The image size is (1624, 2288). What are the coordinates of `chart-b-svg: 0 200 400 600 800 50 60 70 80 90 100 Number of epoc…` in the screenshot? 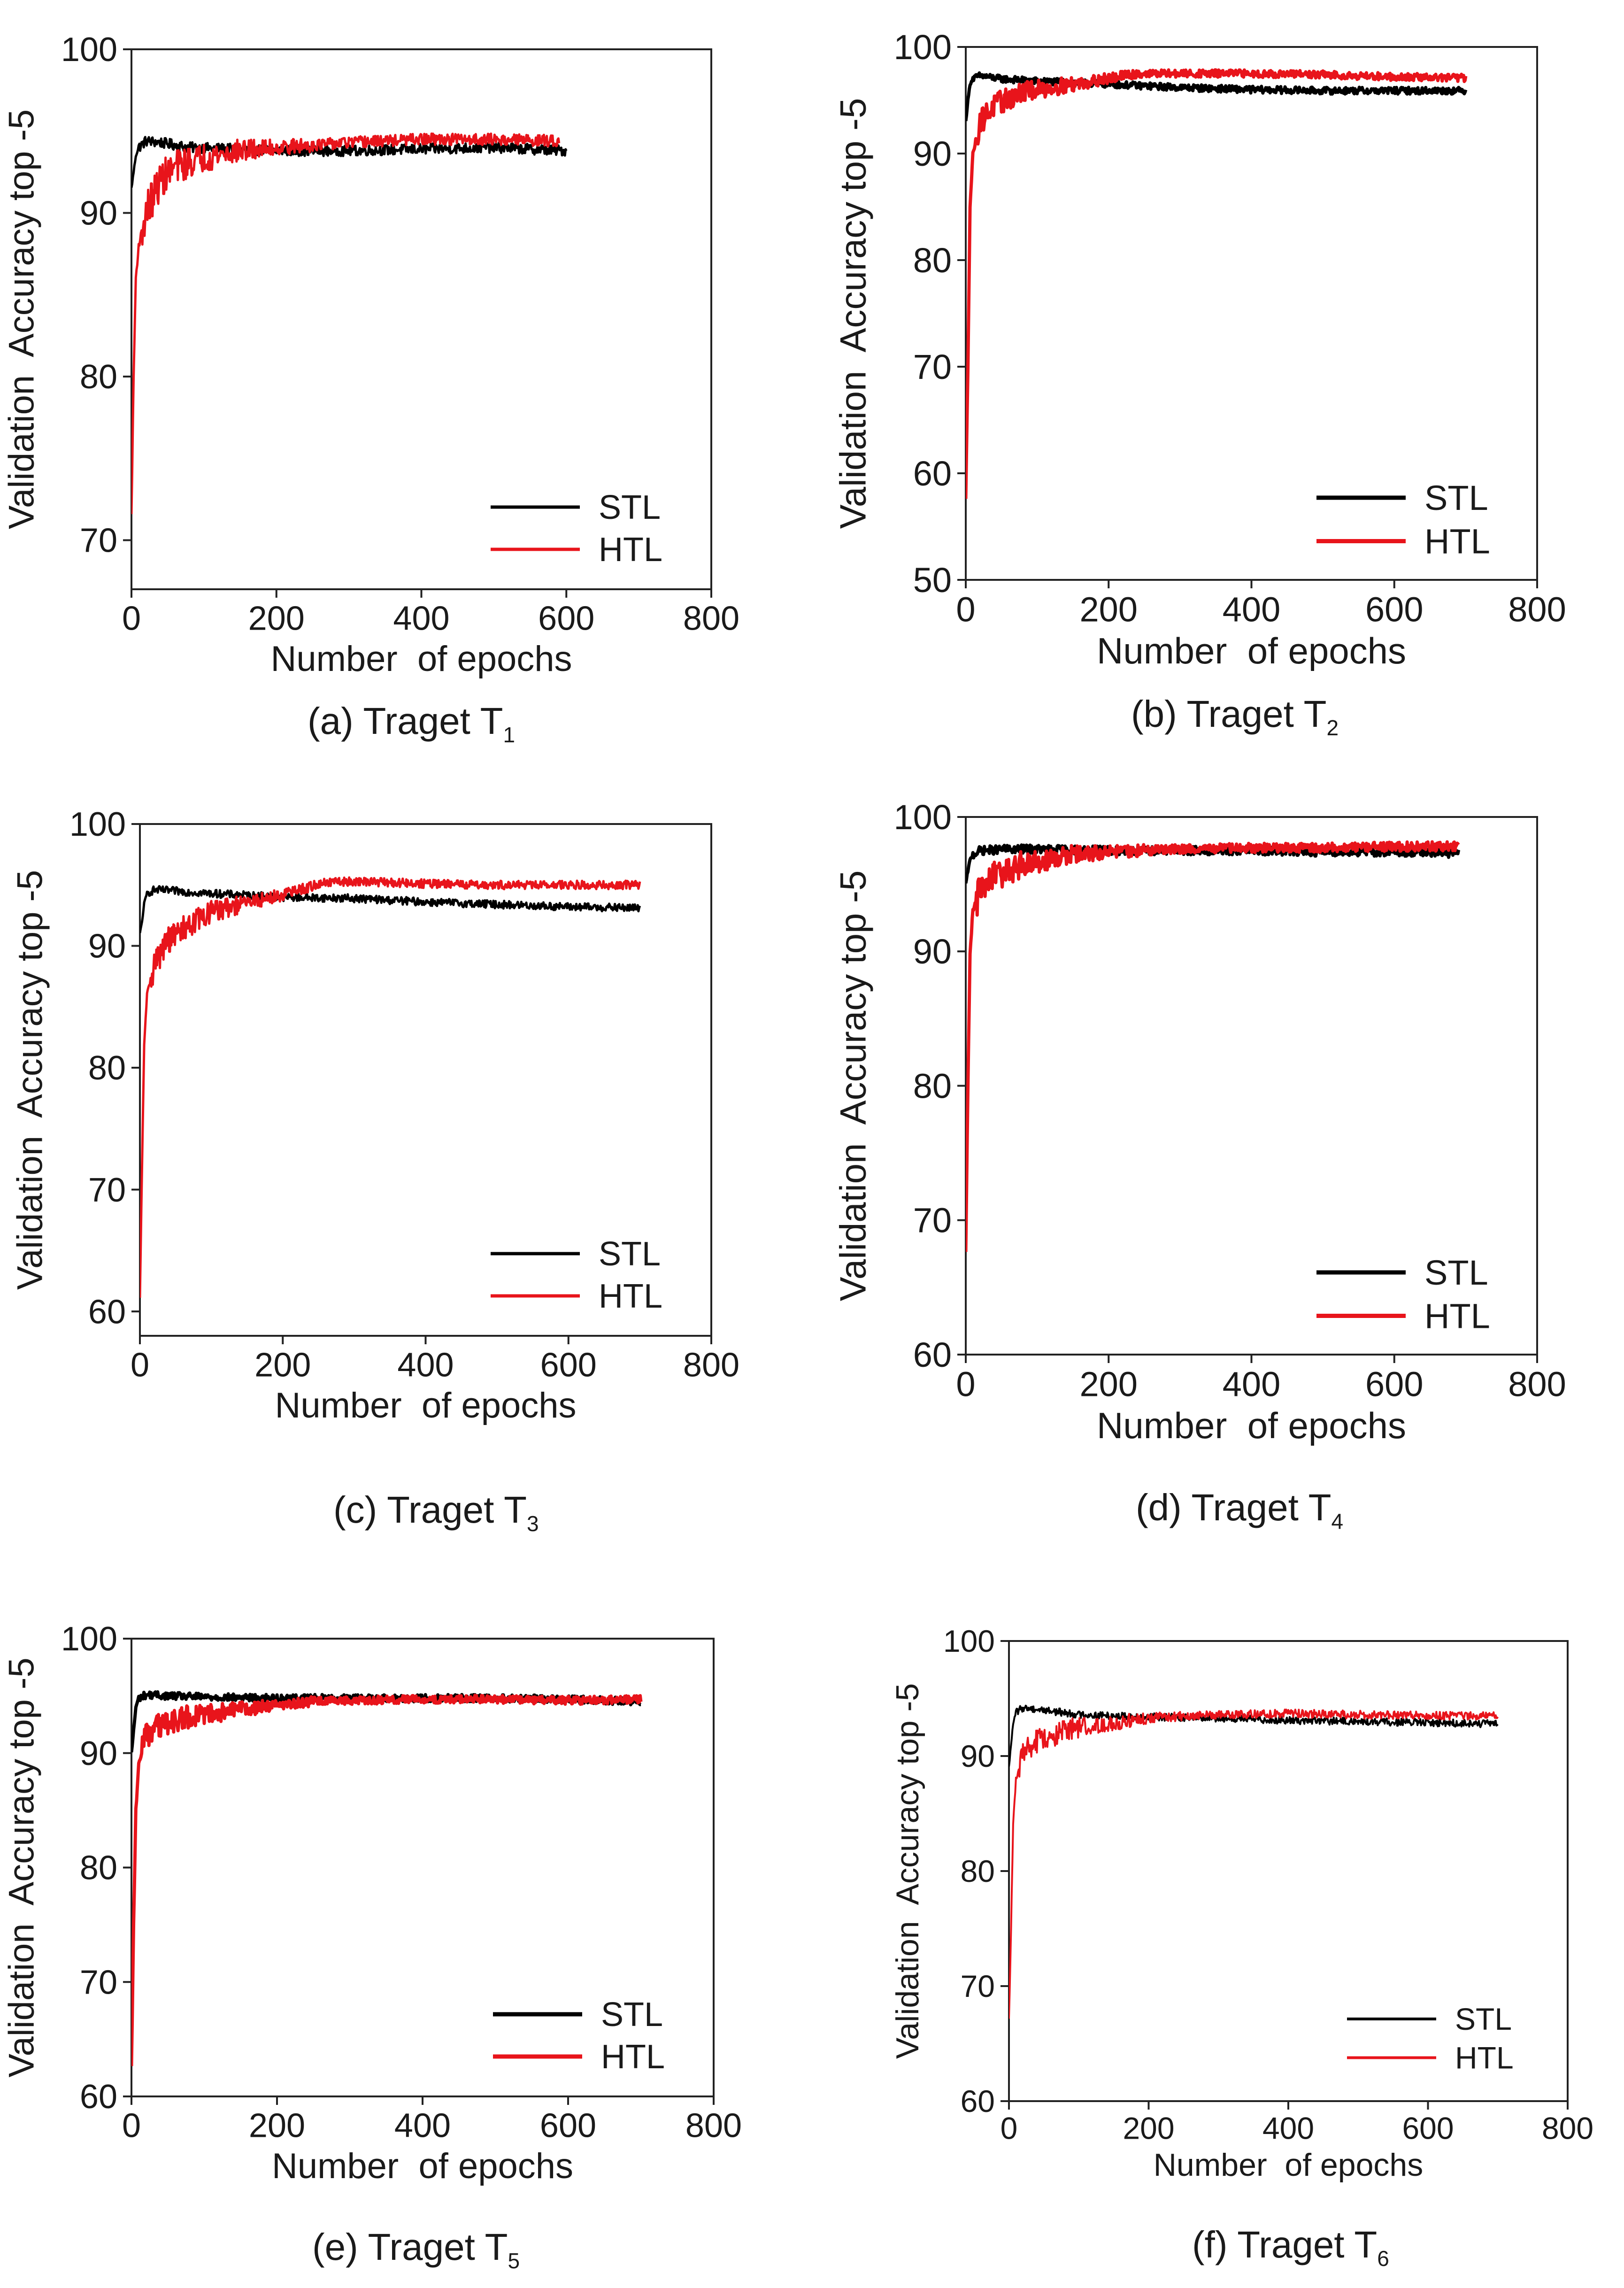 It's located at (1199, 350).